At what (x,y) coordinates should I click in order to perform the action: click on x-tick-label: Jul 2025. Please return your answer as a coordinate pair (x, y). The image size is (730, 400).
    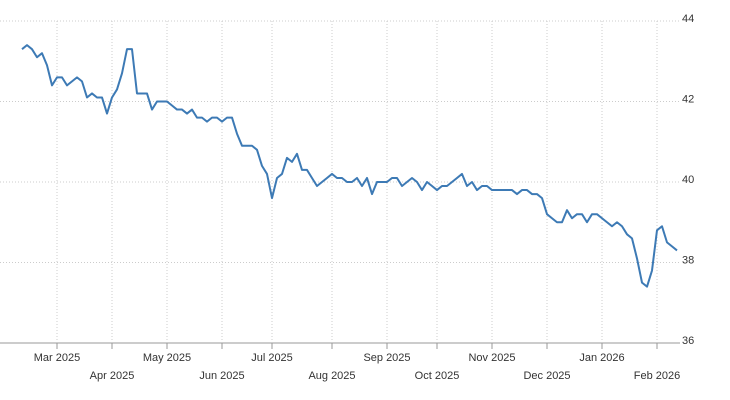
    Looking at the image, I should click on (272, 358).